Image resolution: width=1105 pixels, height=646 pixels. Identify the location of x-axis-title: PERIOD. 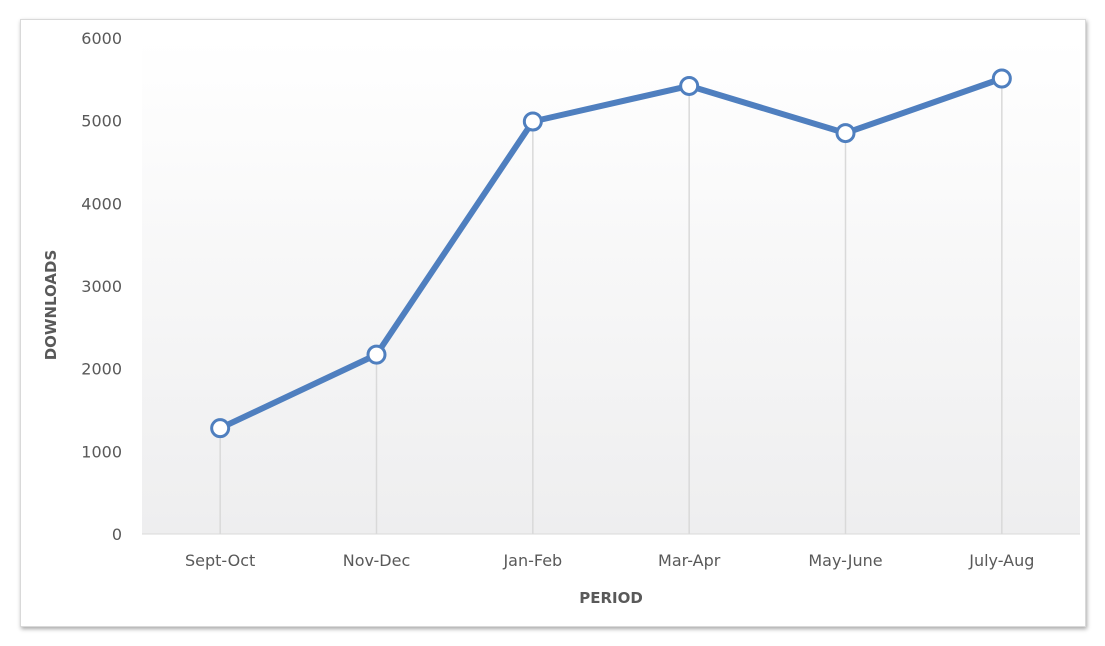
(611, 598).